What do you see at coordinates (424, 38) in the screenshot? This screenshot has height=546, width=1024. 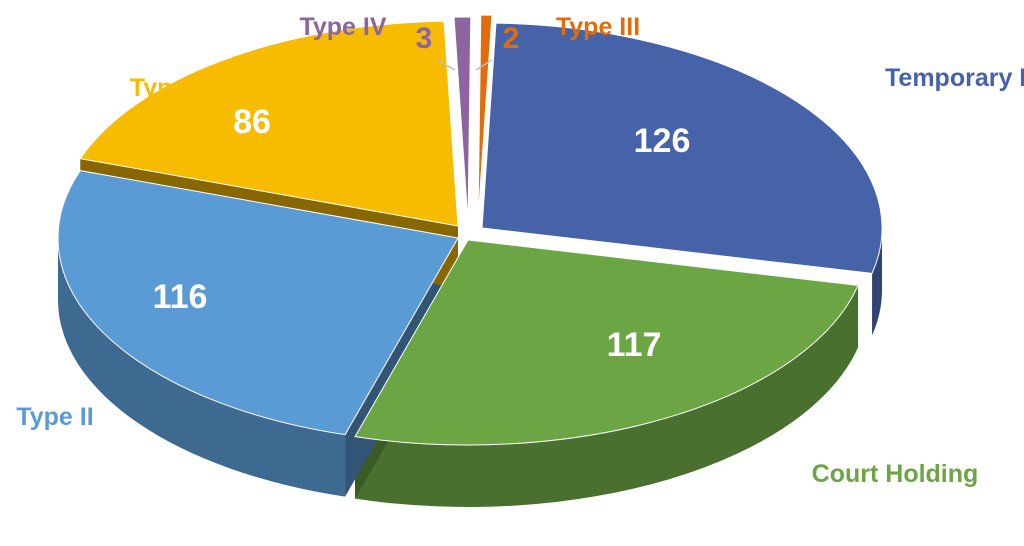 I see `value-label-type-iv: 3` at bounding box center [424, 38].